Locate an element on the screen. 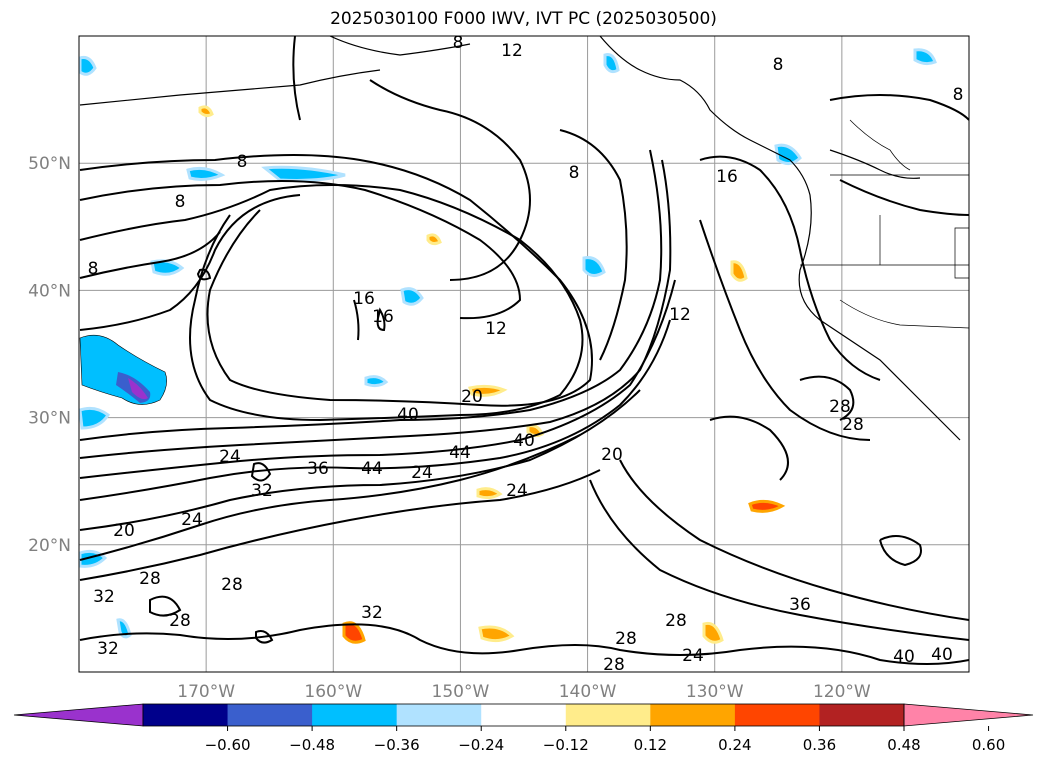 The image size is (1047, 765). colorbar-tick-label: 0.36 is located at coordinates (819, 745).